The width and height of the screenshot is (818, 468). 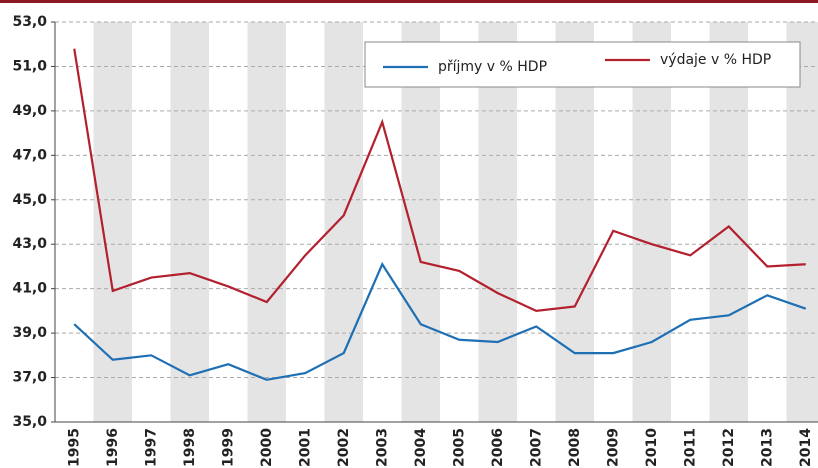 What do you see at coordinates (613, 447) in the screenshot?
I see `x-tick-label: 2009` at bounding box center [613, 447].